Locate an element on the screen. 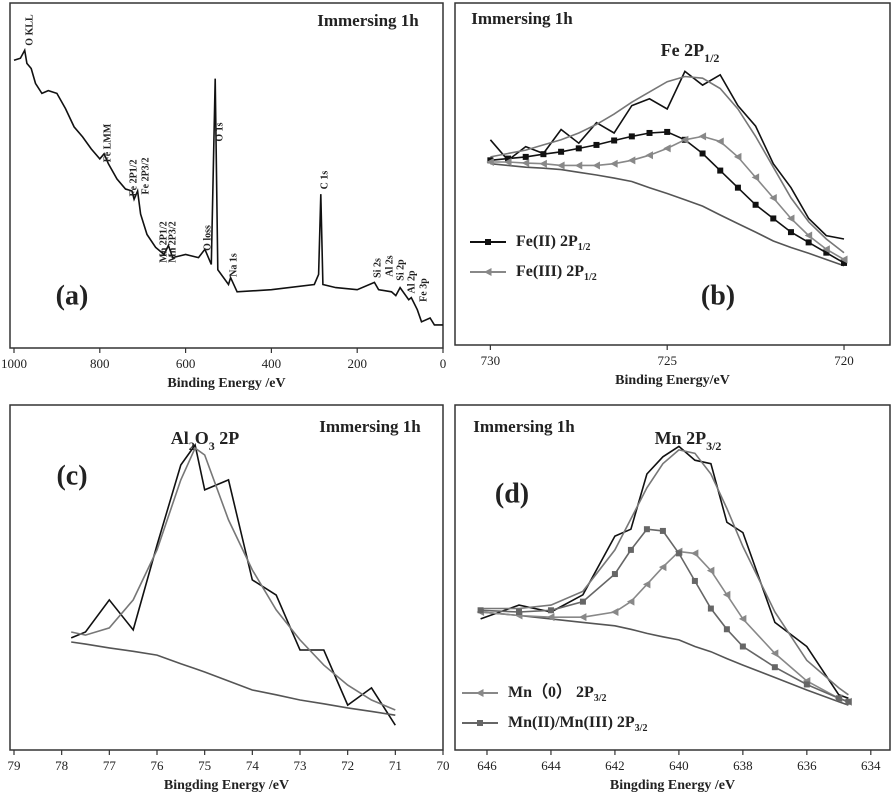 This screenshot has height=803, width=893. x-axis-title: Binding Energy /eV is located at coordinates (226, 383).